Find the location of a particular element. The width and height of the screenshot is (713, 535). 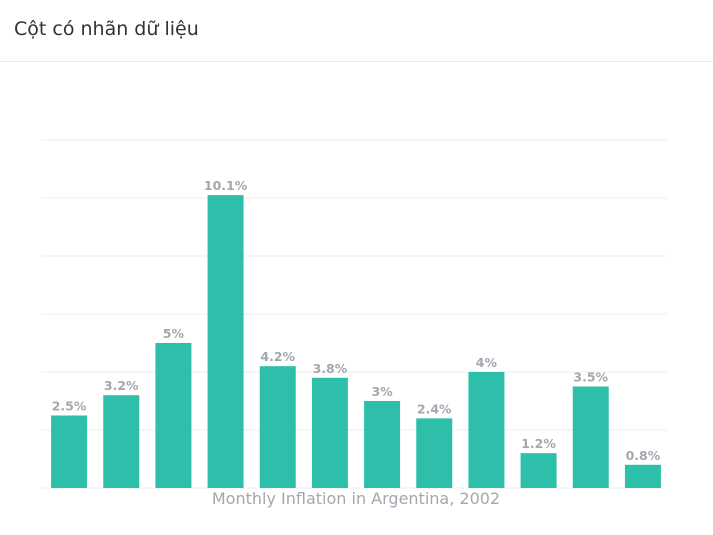

card-title: Cột có nhãn dữ liệu is located at coordinates (106, 29).